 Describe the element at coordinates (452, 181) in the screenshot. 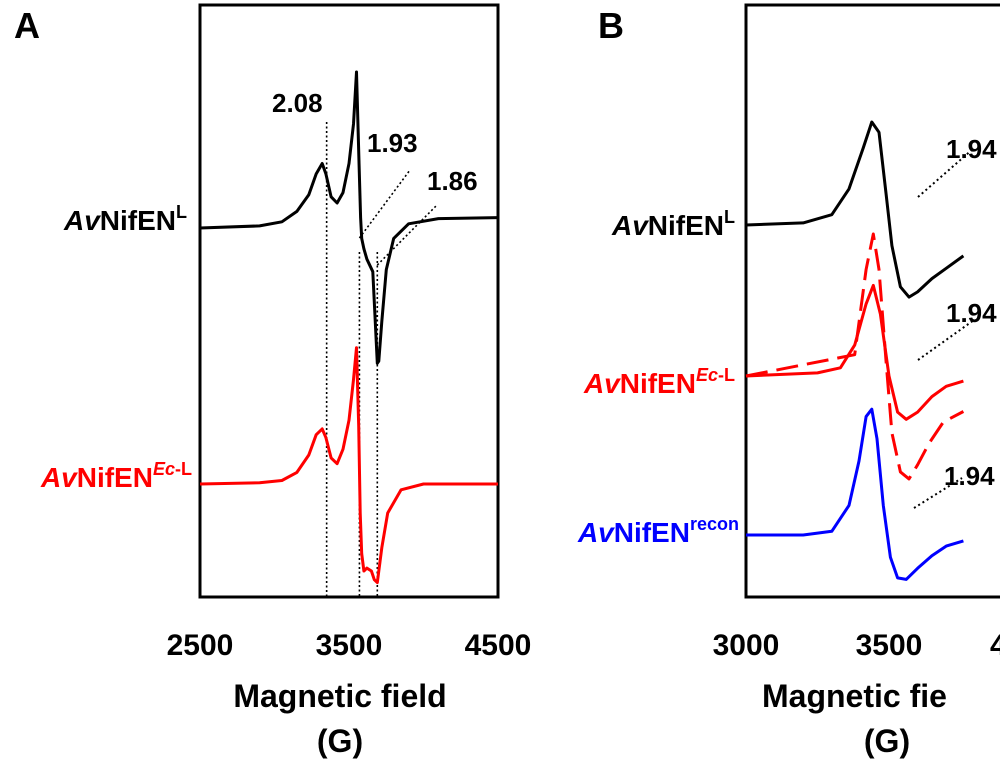

I see `g-value-label-1-86: 1.86` at that location.